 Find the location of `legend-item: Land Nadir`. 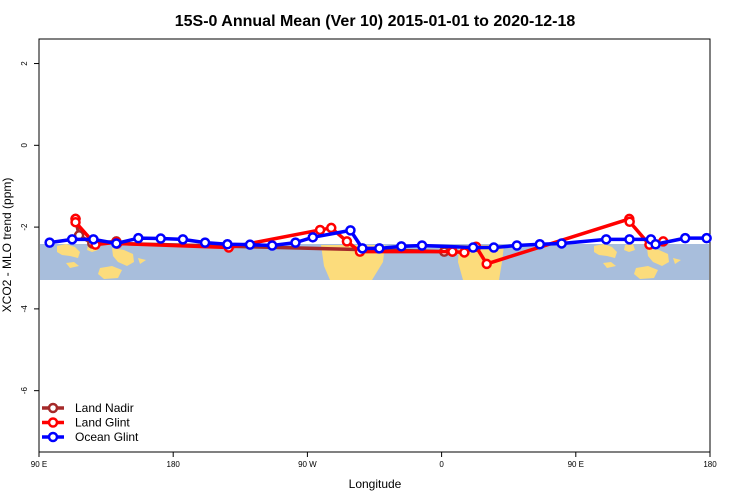

legend-item: Land Nadir is located at coordinates (88, 408).